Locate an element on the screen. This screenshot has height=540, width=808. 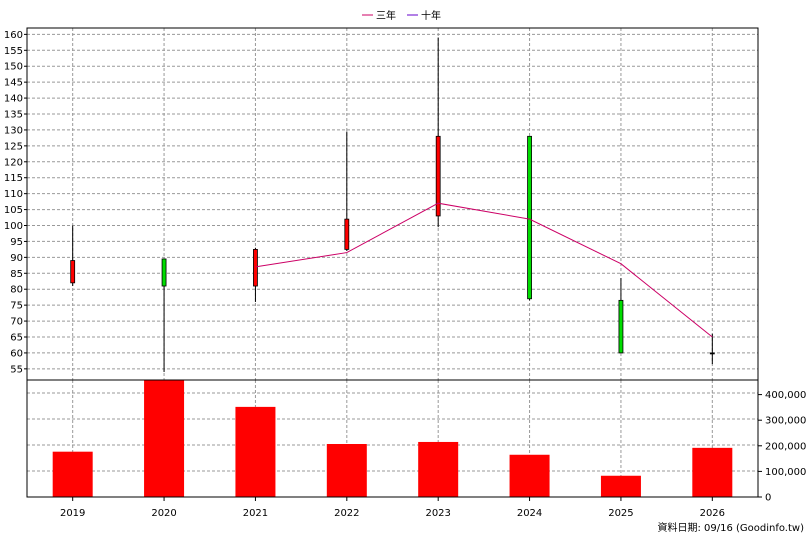
price-tick-label: 155 is located at coordinates (13, 51).